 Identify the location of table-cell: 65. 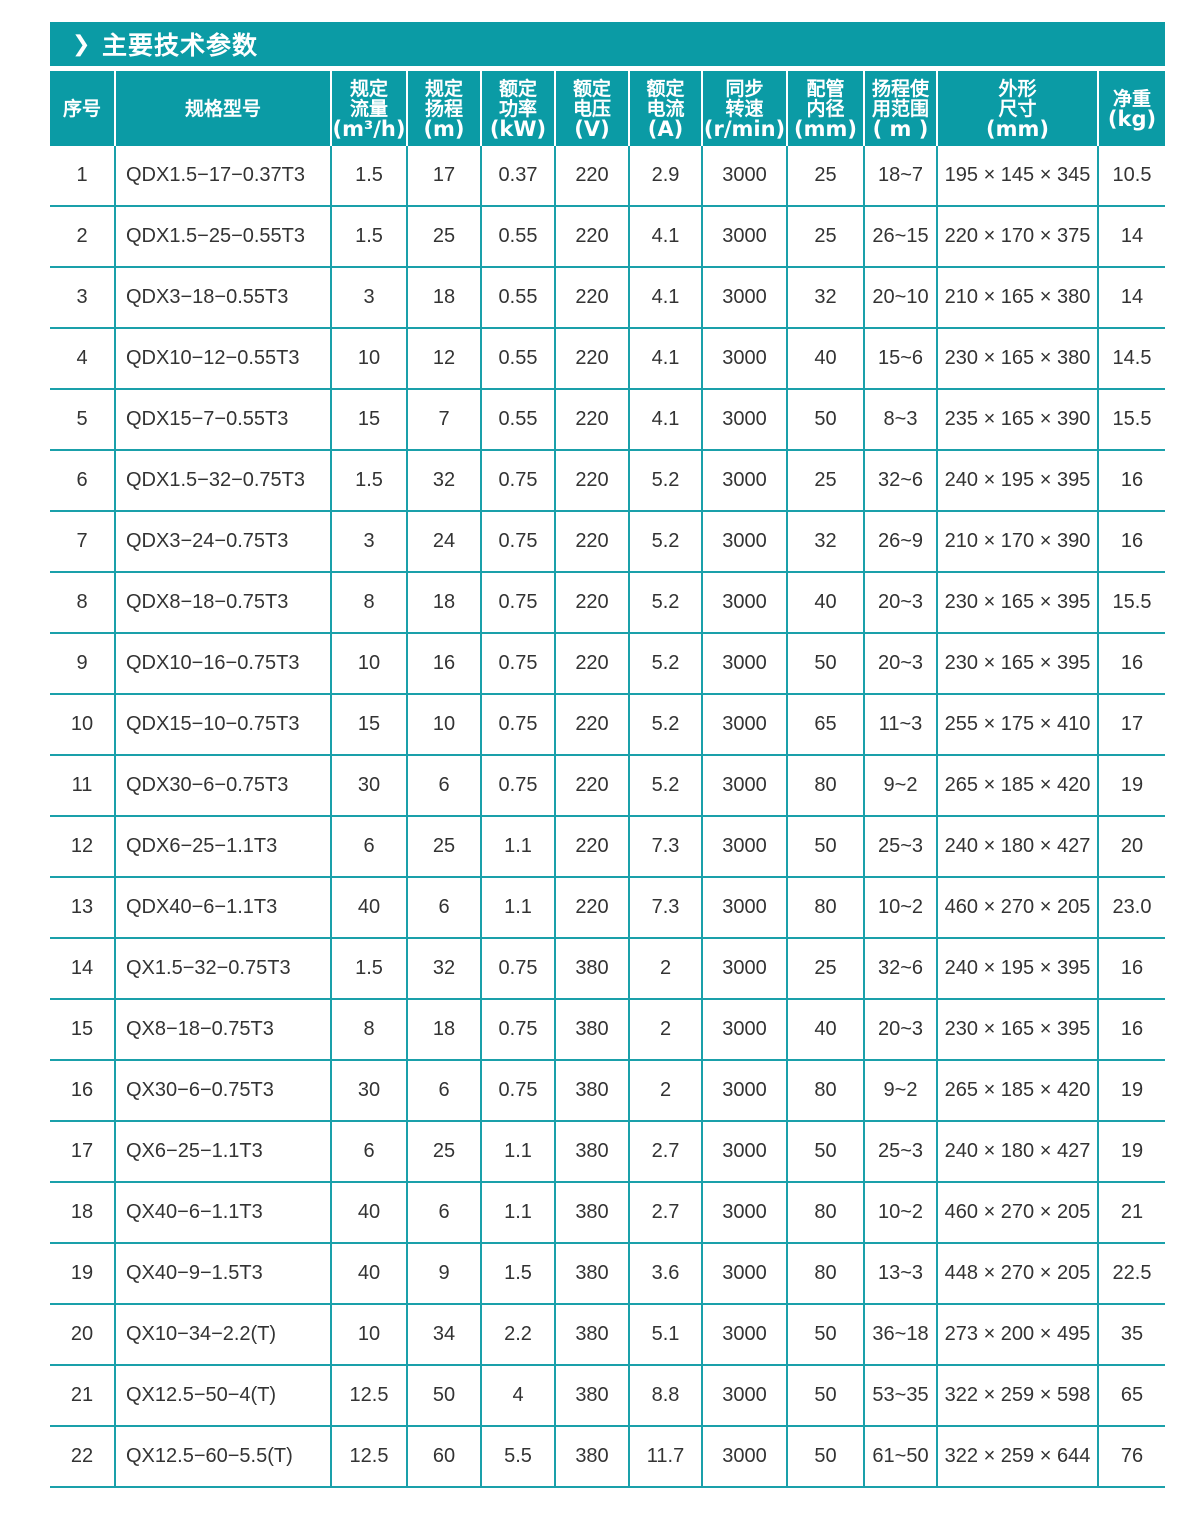
(825, 725).